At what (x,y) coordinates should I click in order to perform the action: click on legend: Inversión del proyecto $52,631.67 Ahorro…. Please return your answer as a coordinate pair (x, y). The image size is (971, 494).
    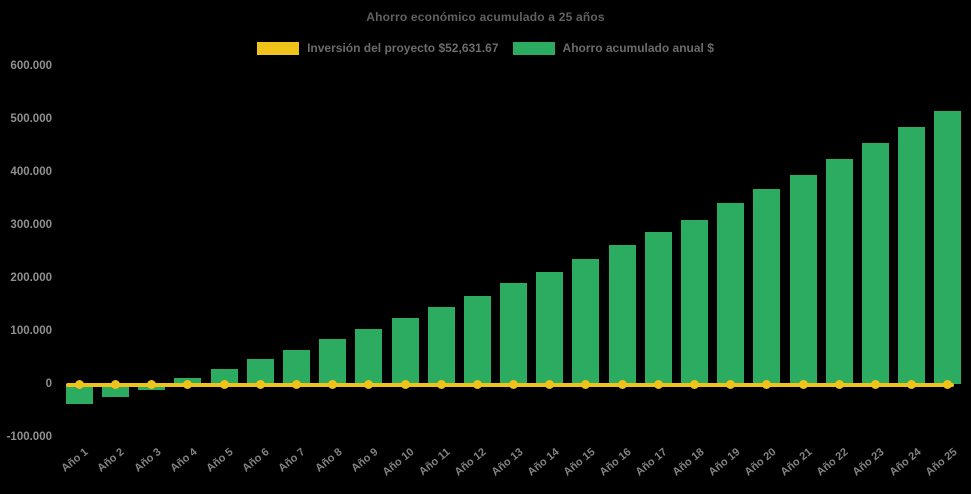
    Looking at the image, I should click on (485, 48).